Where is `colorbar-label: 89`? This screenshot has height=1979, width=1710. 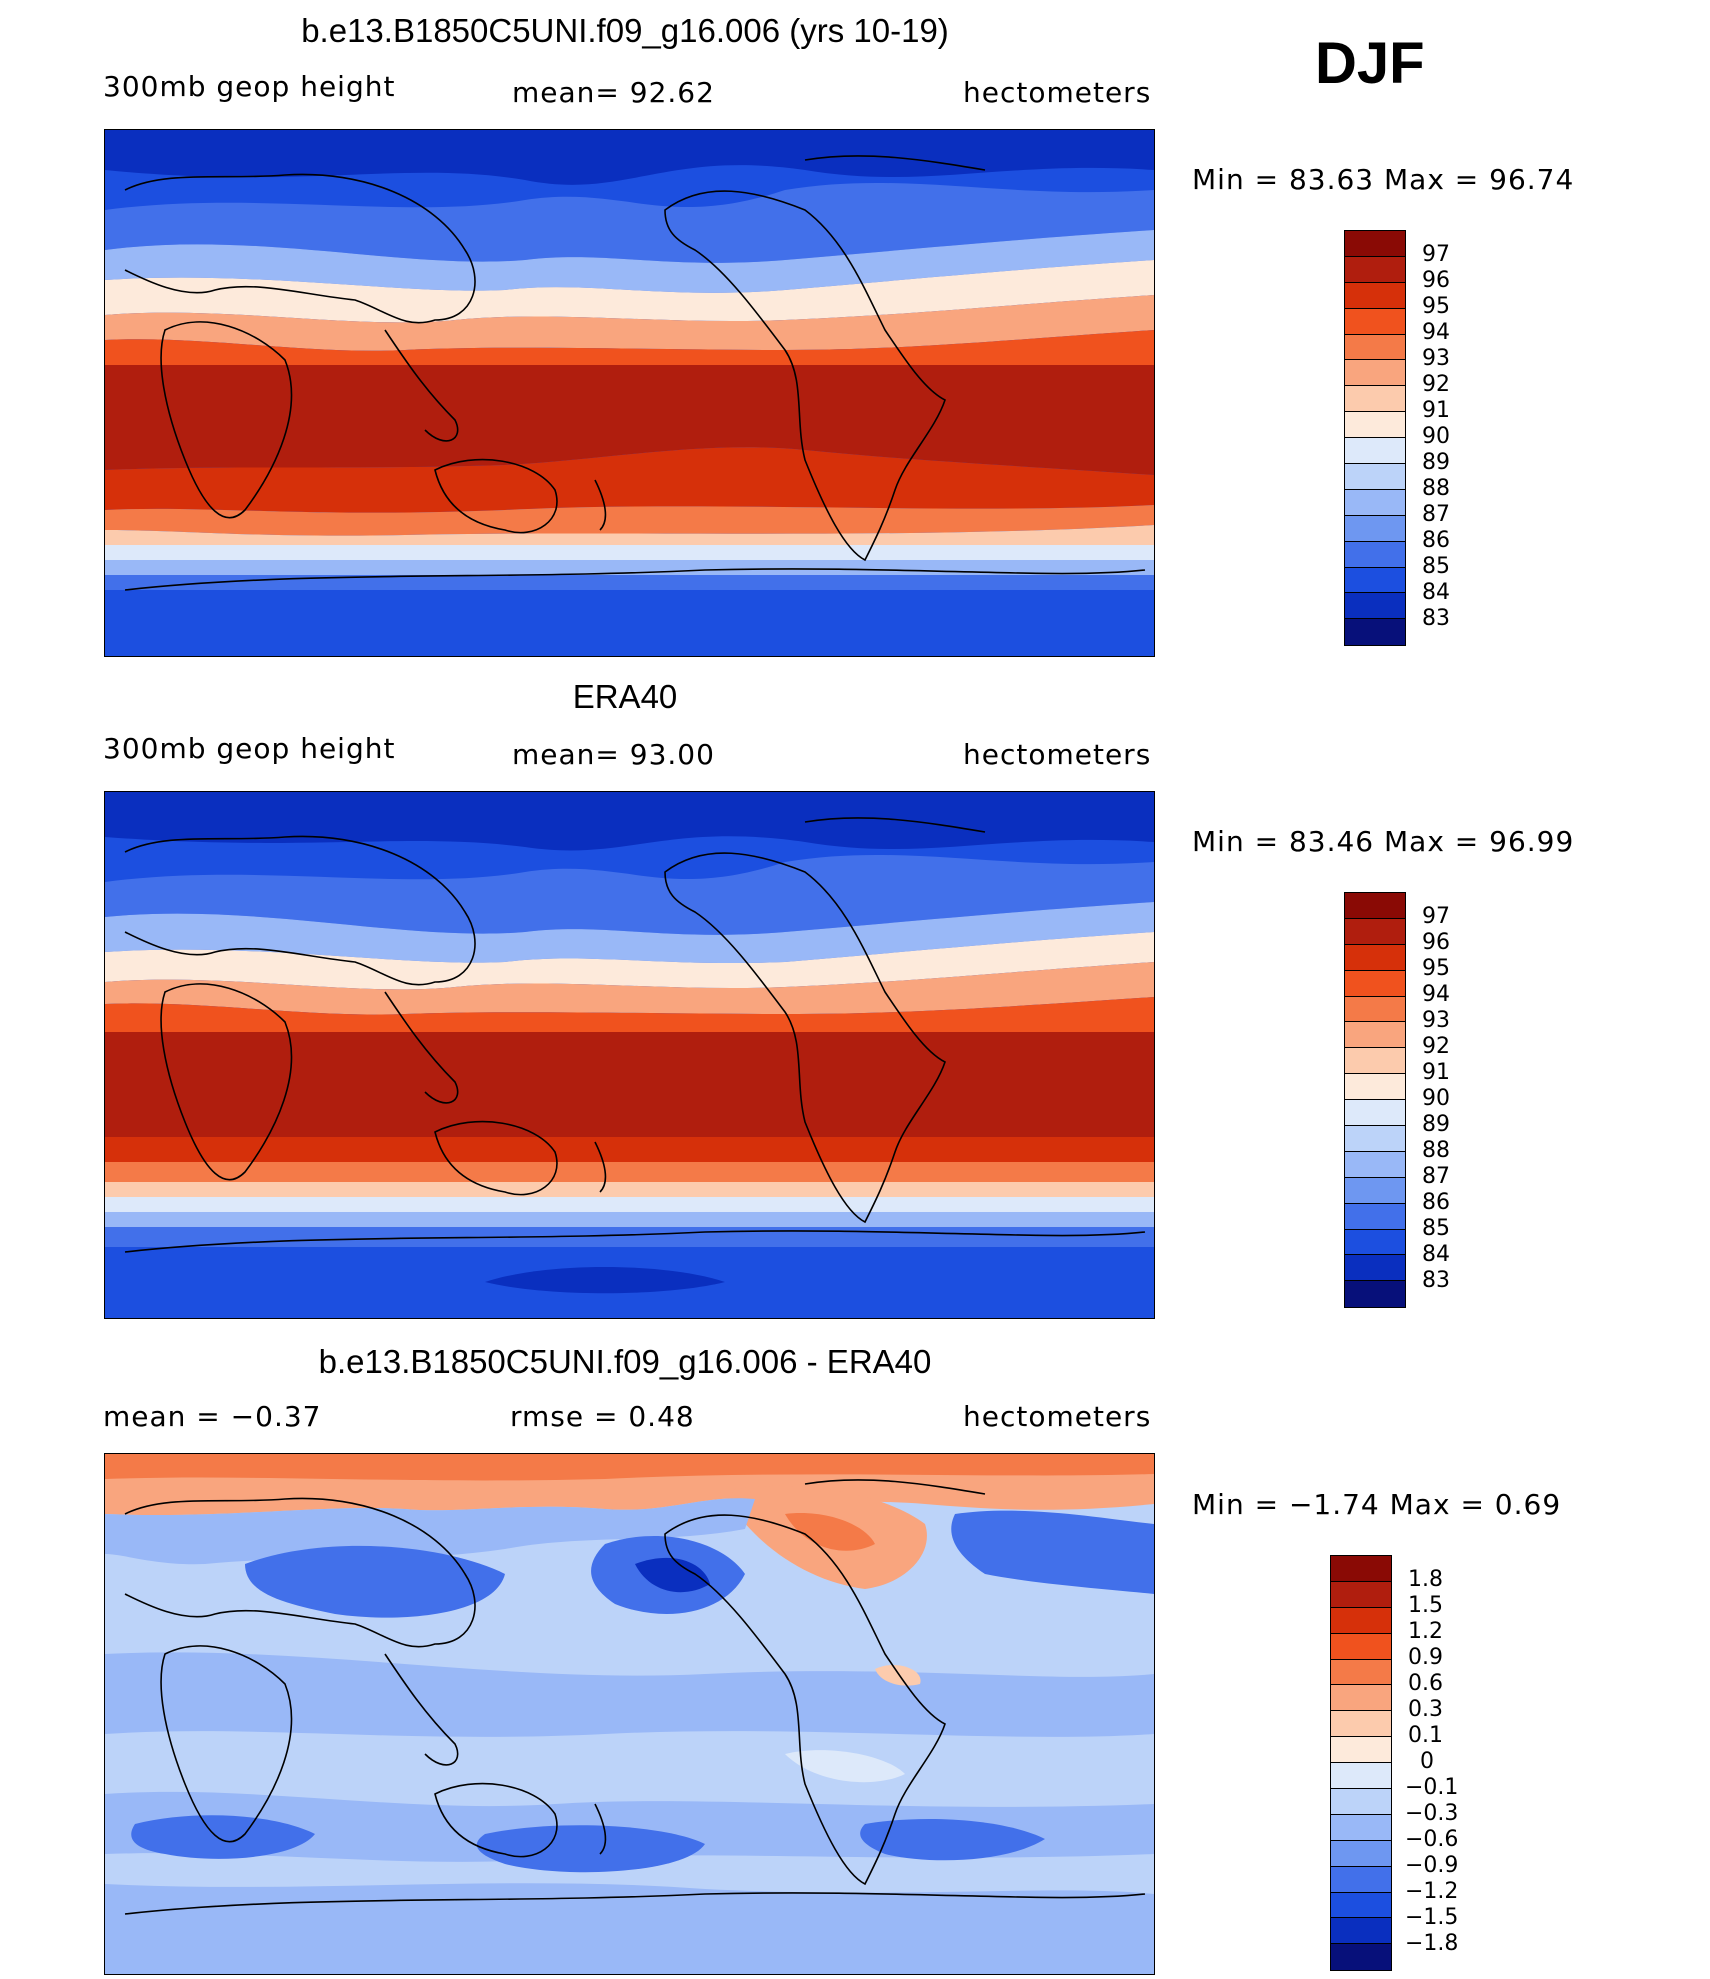 colorbar-label: 89 is located at coordinates (1436, 1124).